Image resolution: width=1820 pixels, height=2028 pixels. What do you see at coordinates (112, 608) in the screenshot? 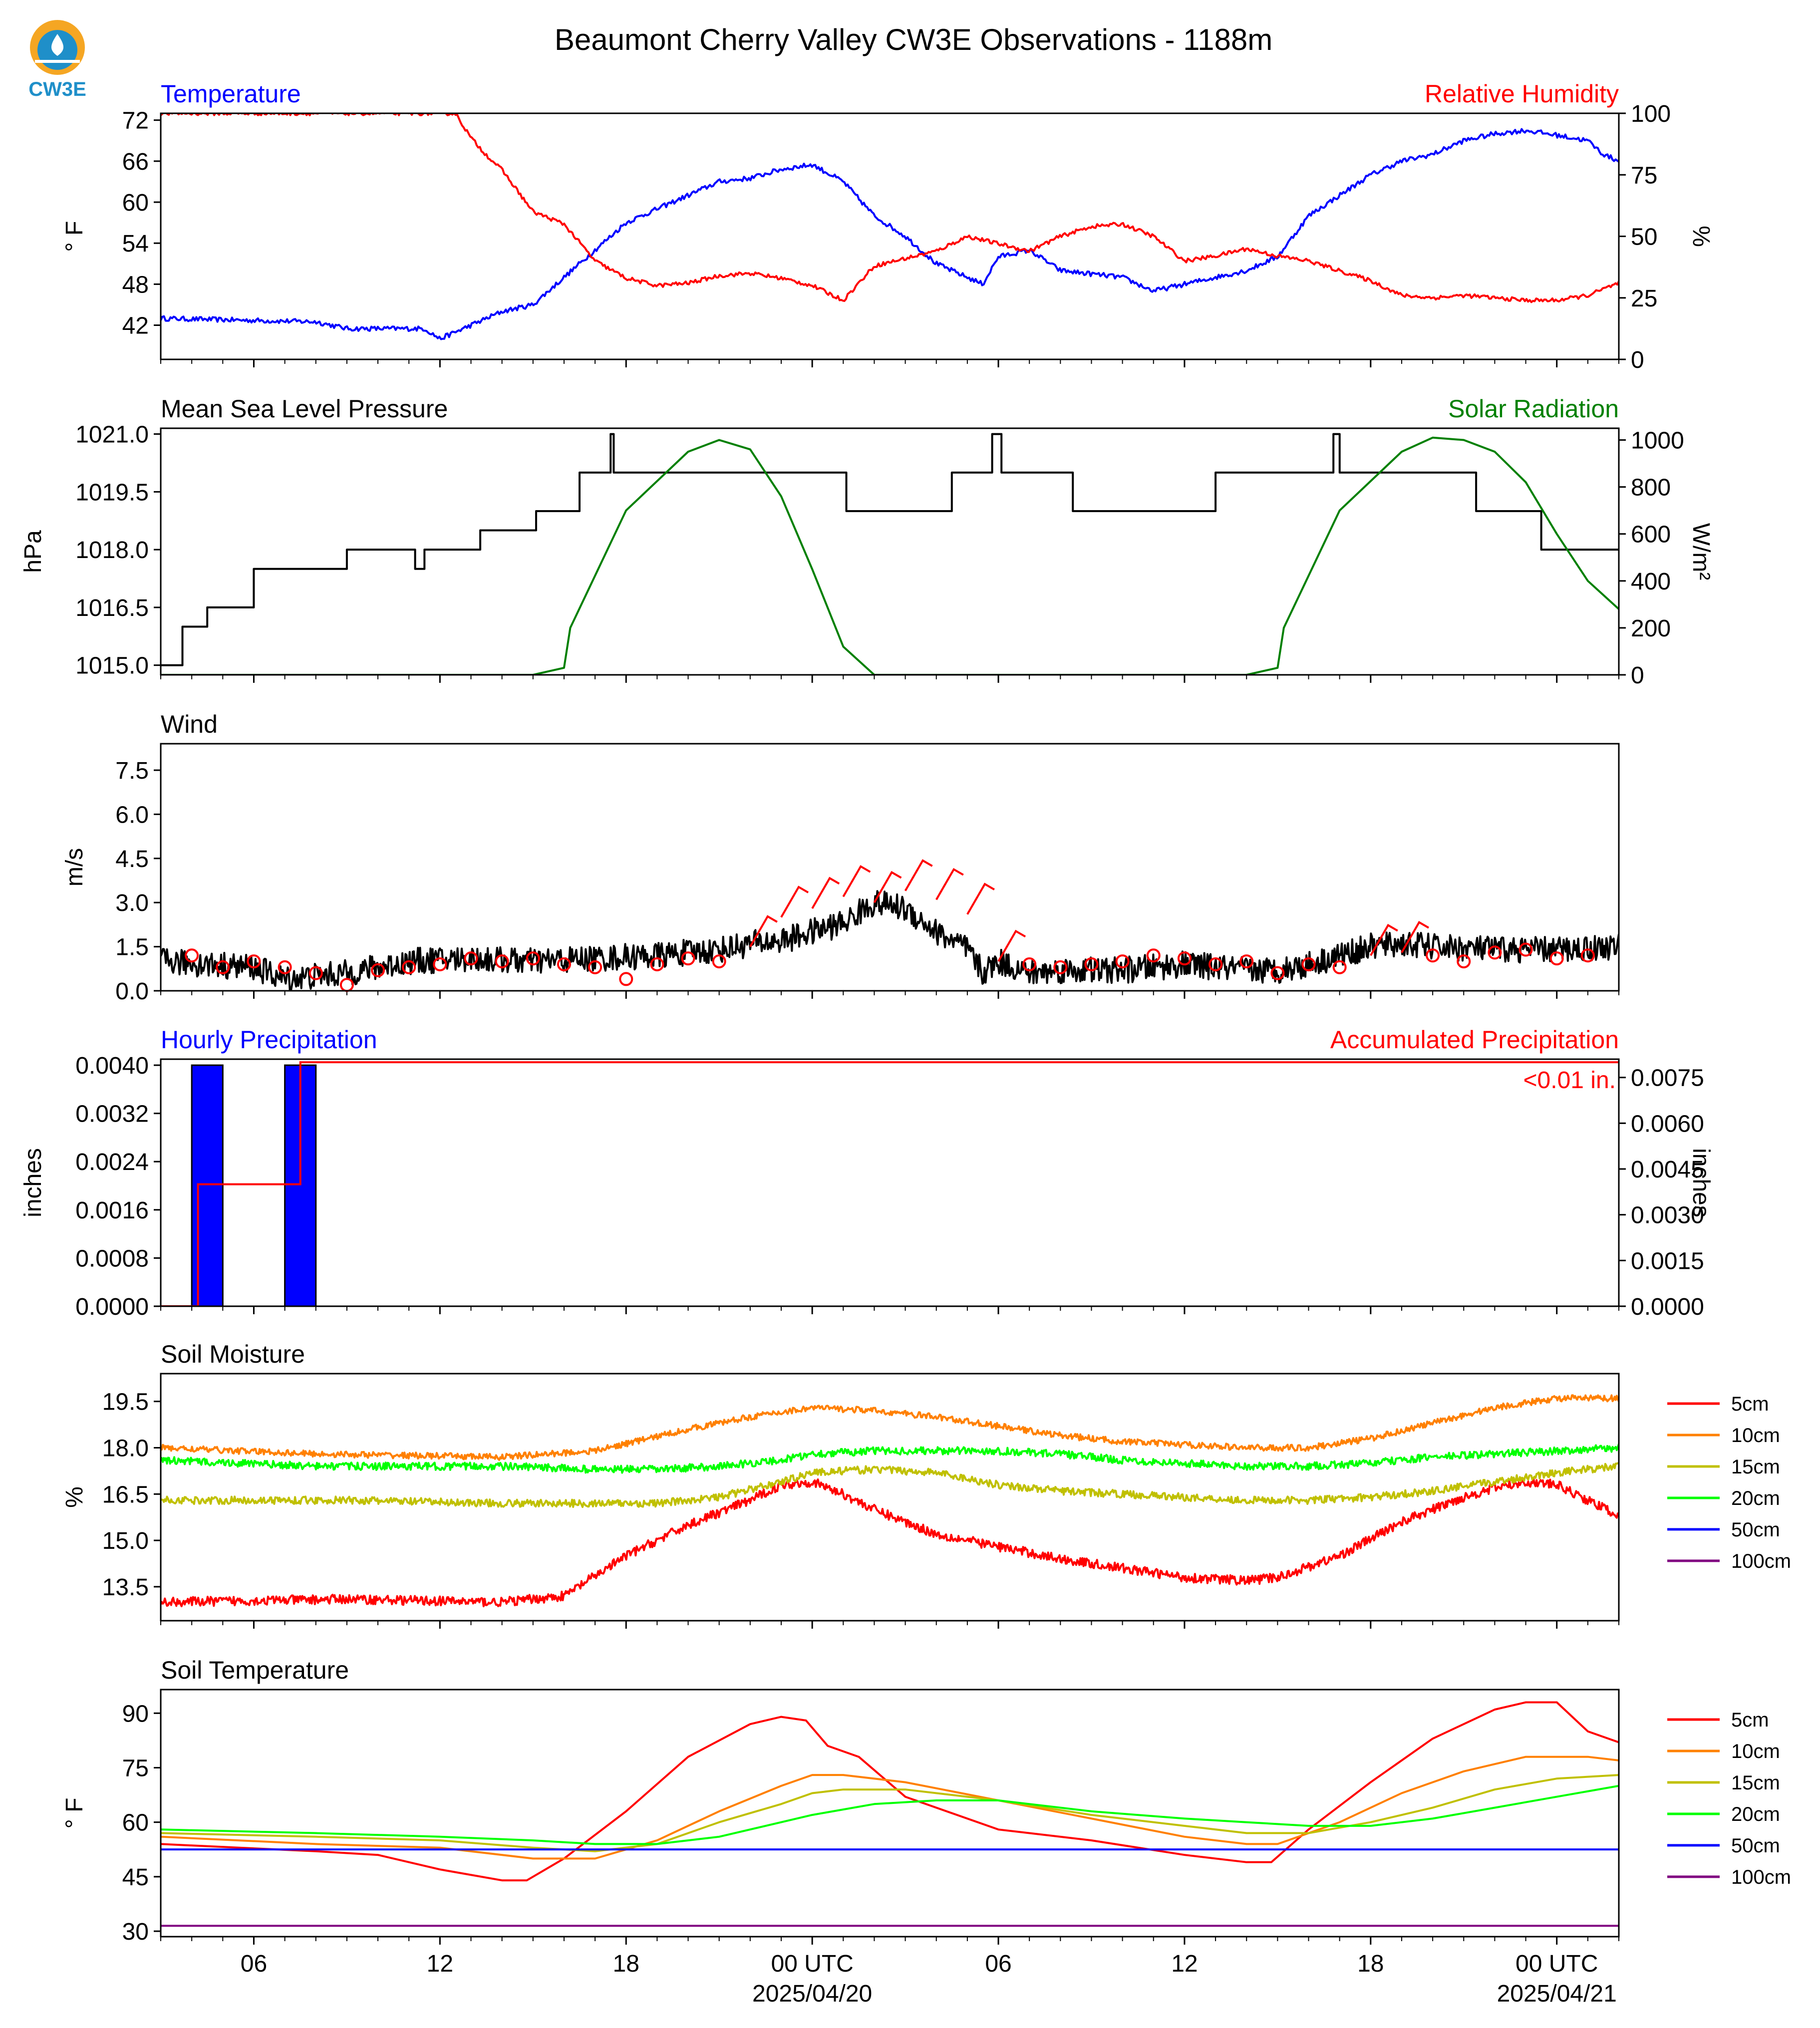
I see `ytick-left-label: 1016.5` at bounding box center [112, 608].